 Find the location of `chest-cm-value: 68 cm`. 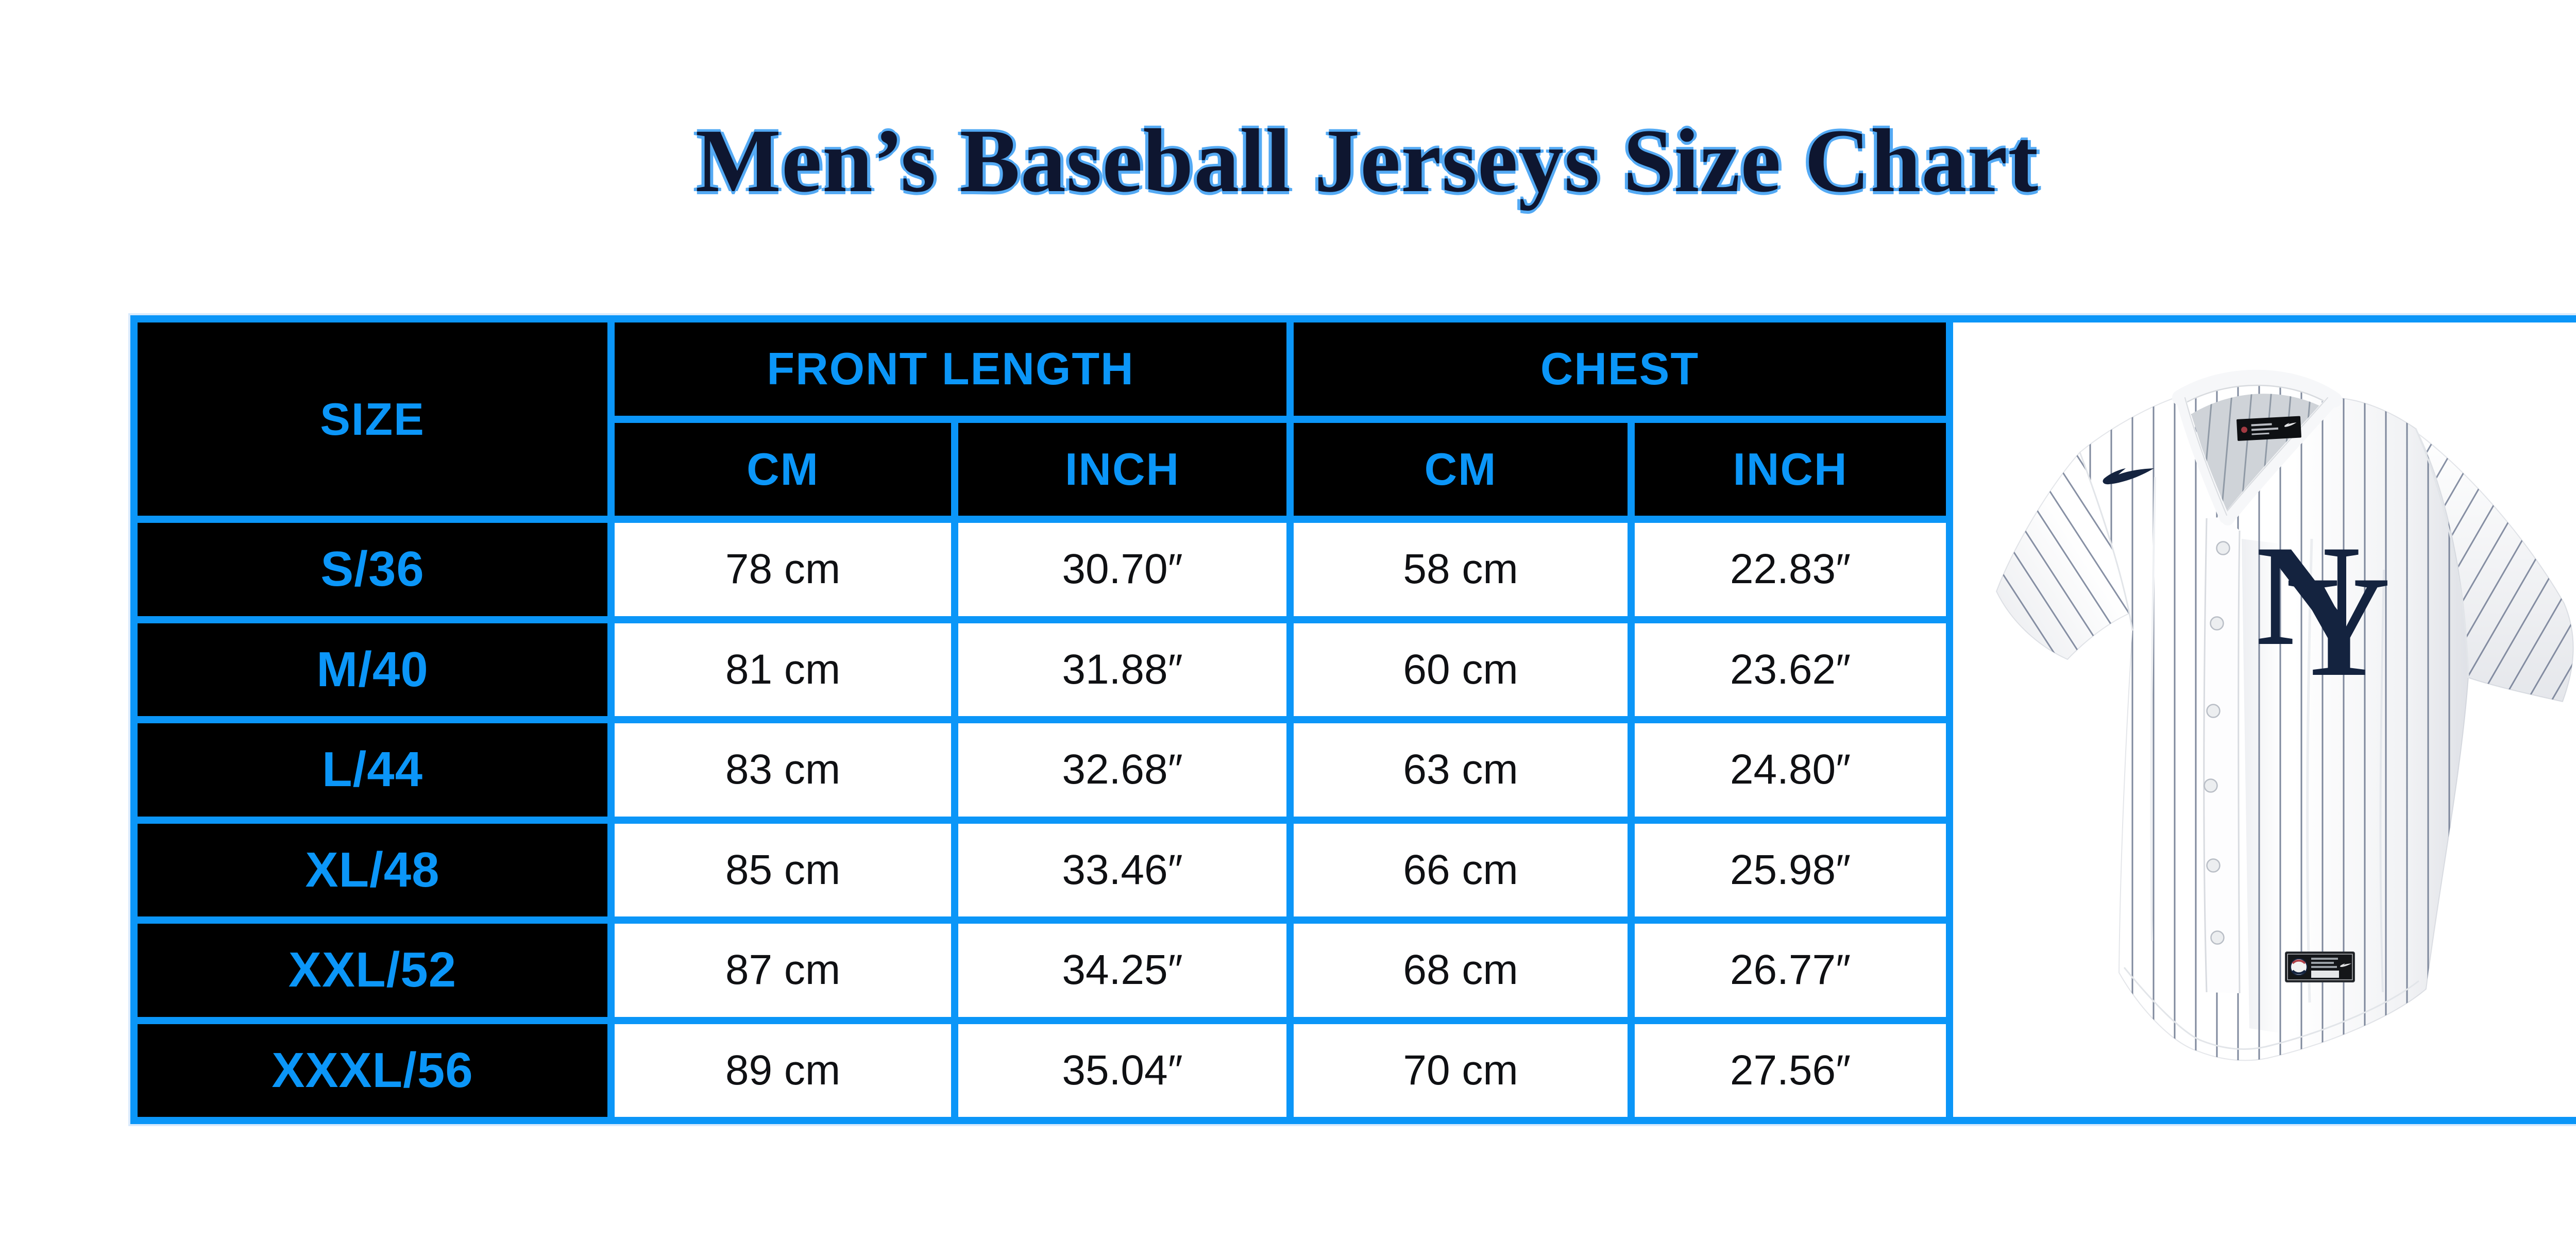

chest-cm-value: 68 cm is located at coordinates (1460, 970).